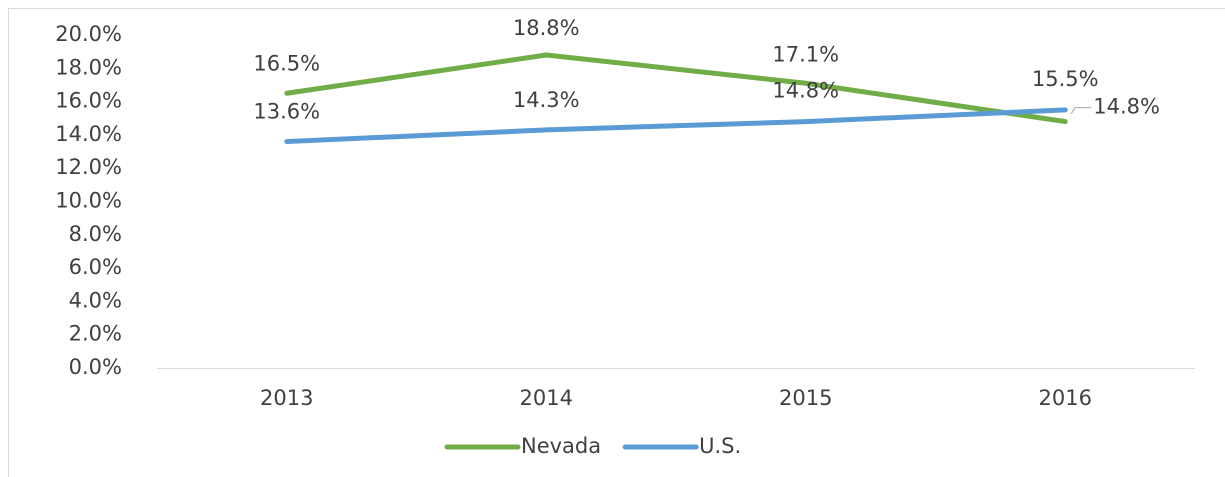  I want to click on y-tick-label: 14.0%, so click(88, 134).